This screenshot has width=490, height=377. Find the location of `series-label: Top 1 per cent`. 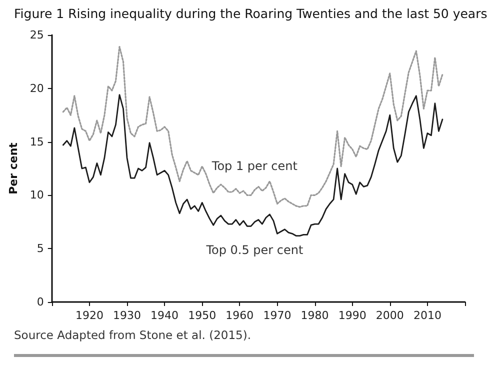

series-label: Top 1 per cent is located at coordinates (254, 165).